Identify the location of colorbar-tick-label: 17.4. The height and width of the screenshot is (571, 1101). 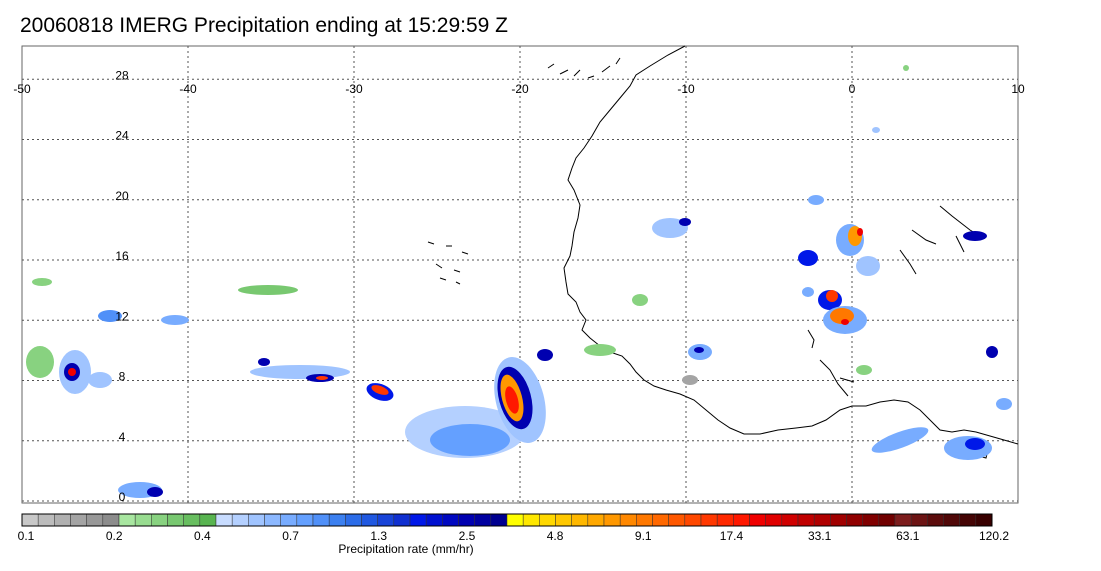
(732, 536).